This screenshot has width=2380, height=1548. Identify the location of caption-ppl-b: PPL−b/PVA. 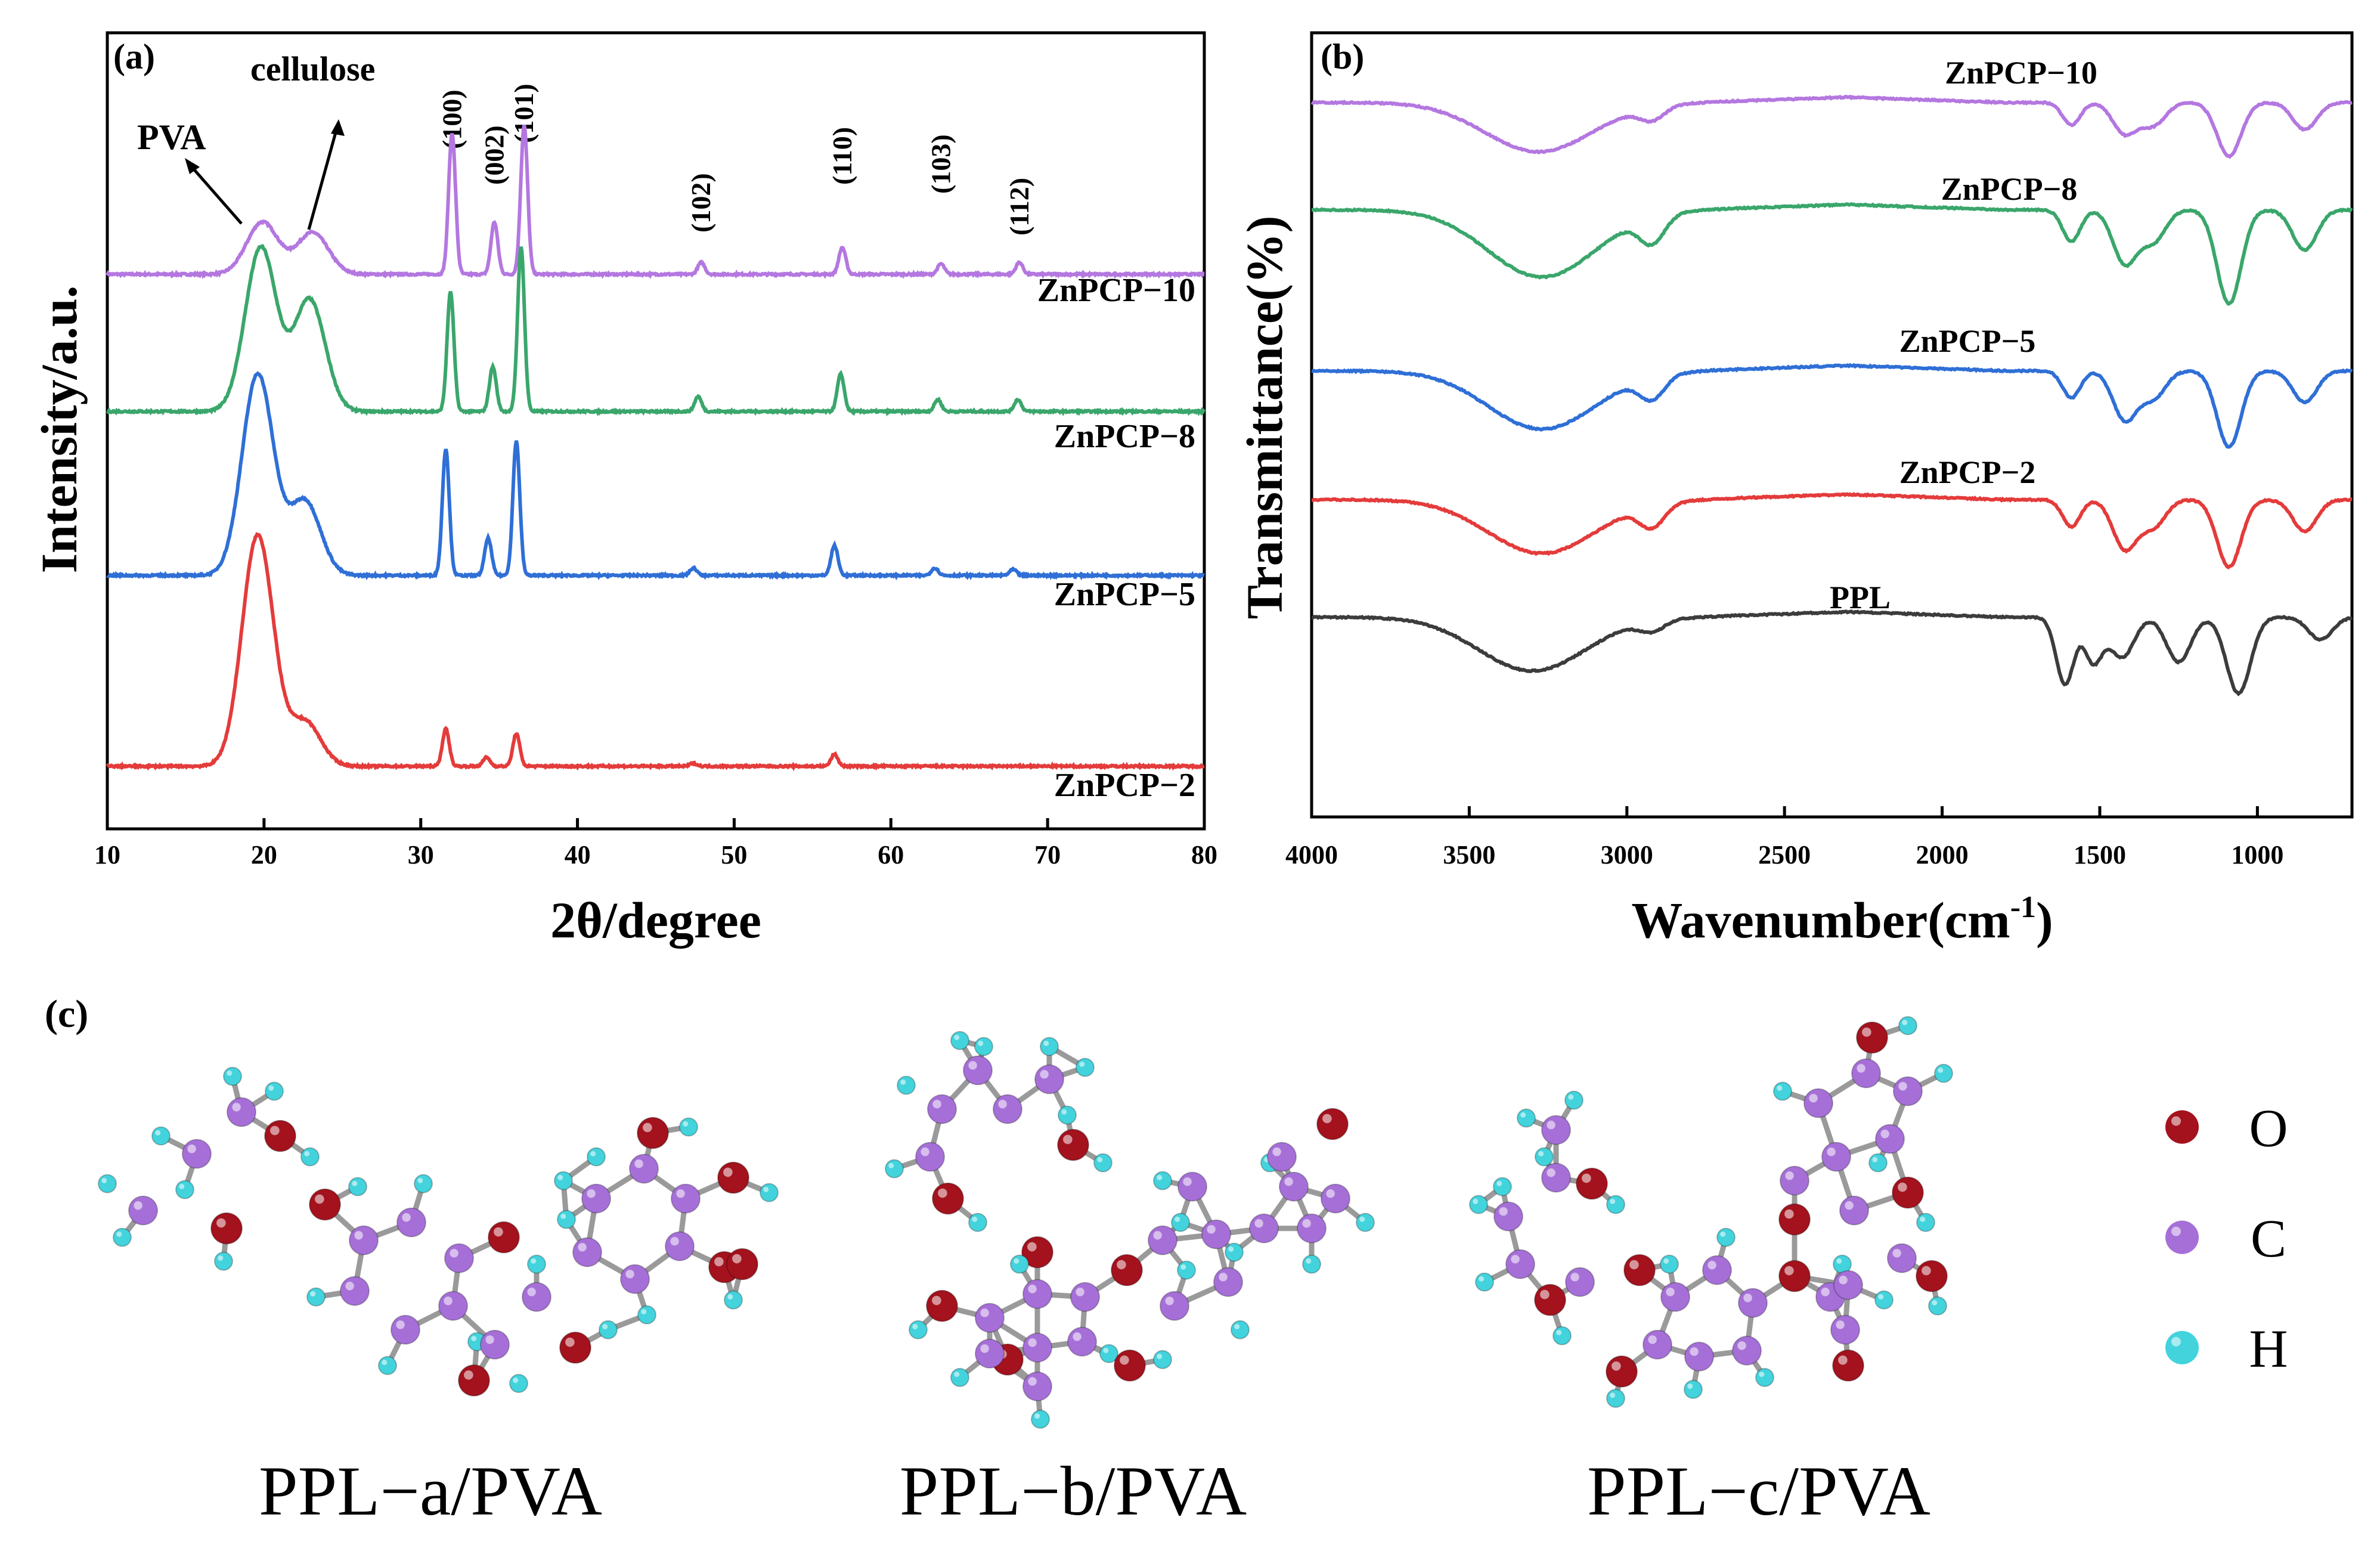
(1073, 1491).